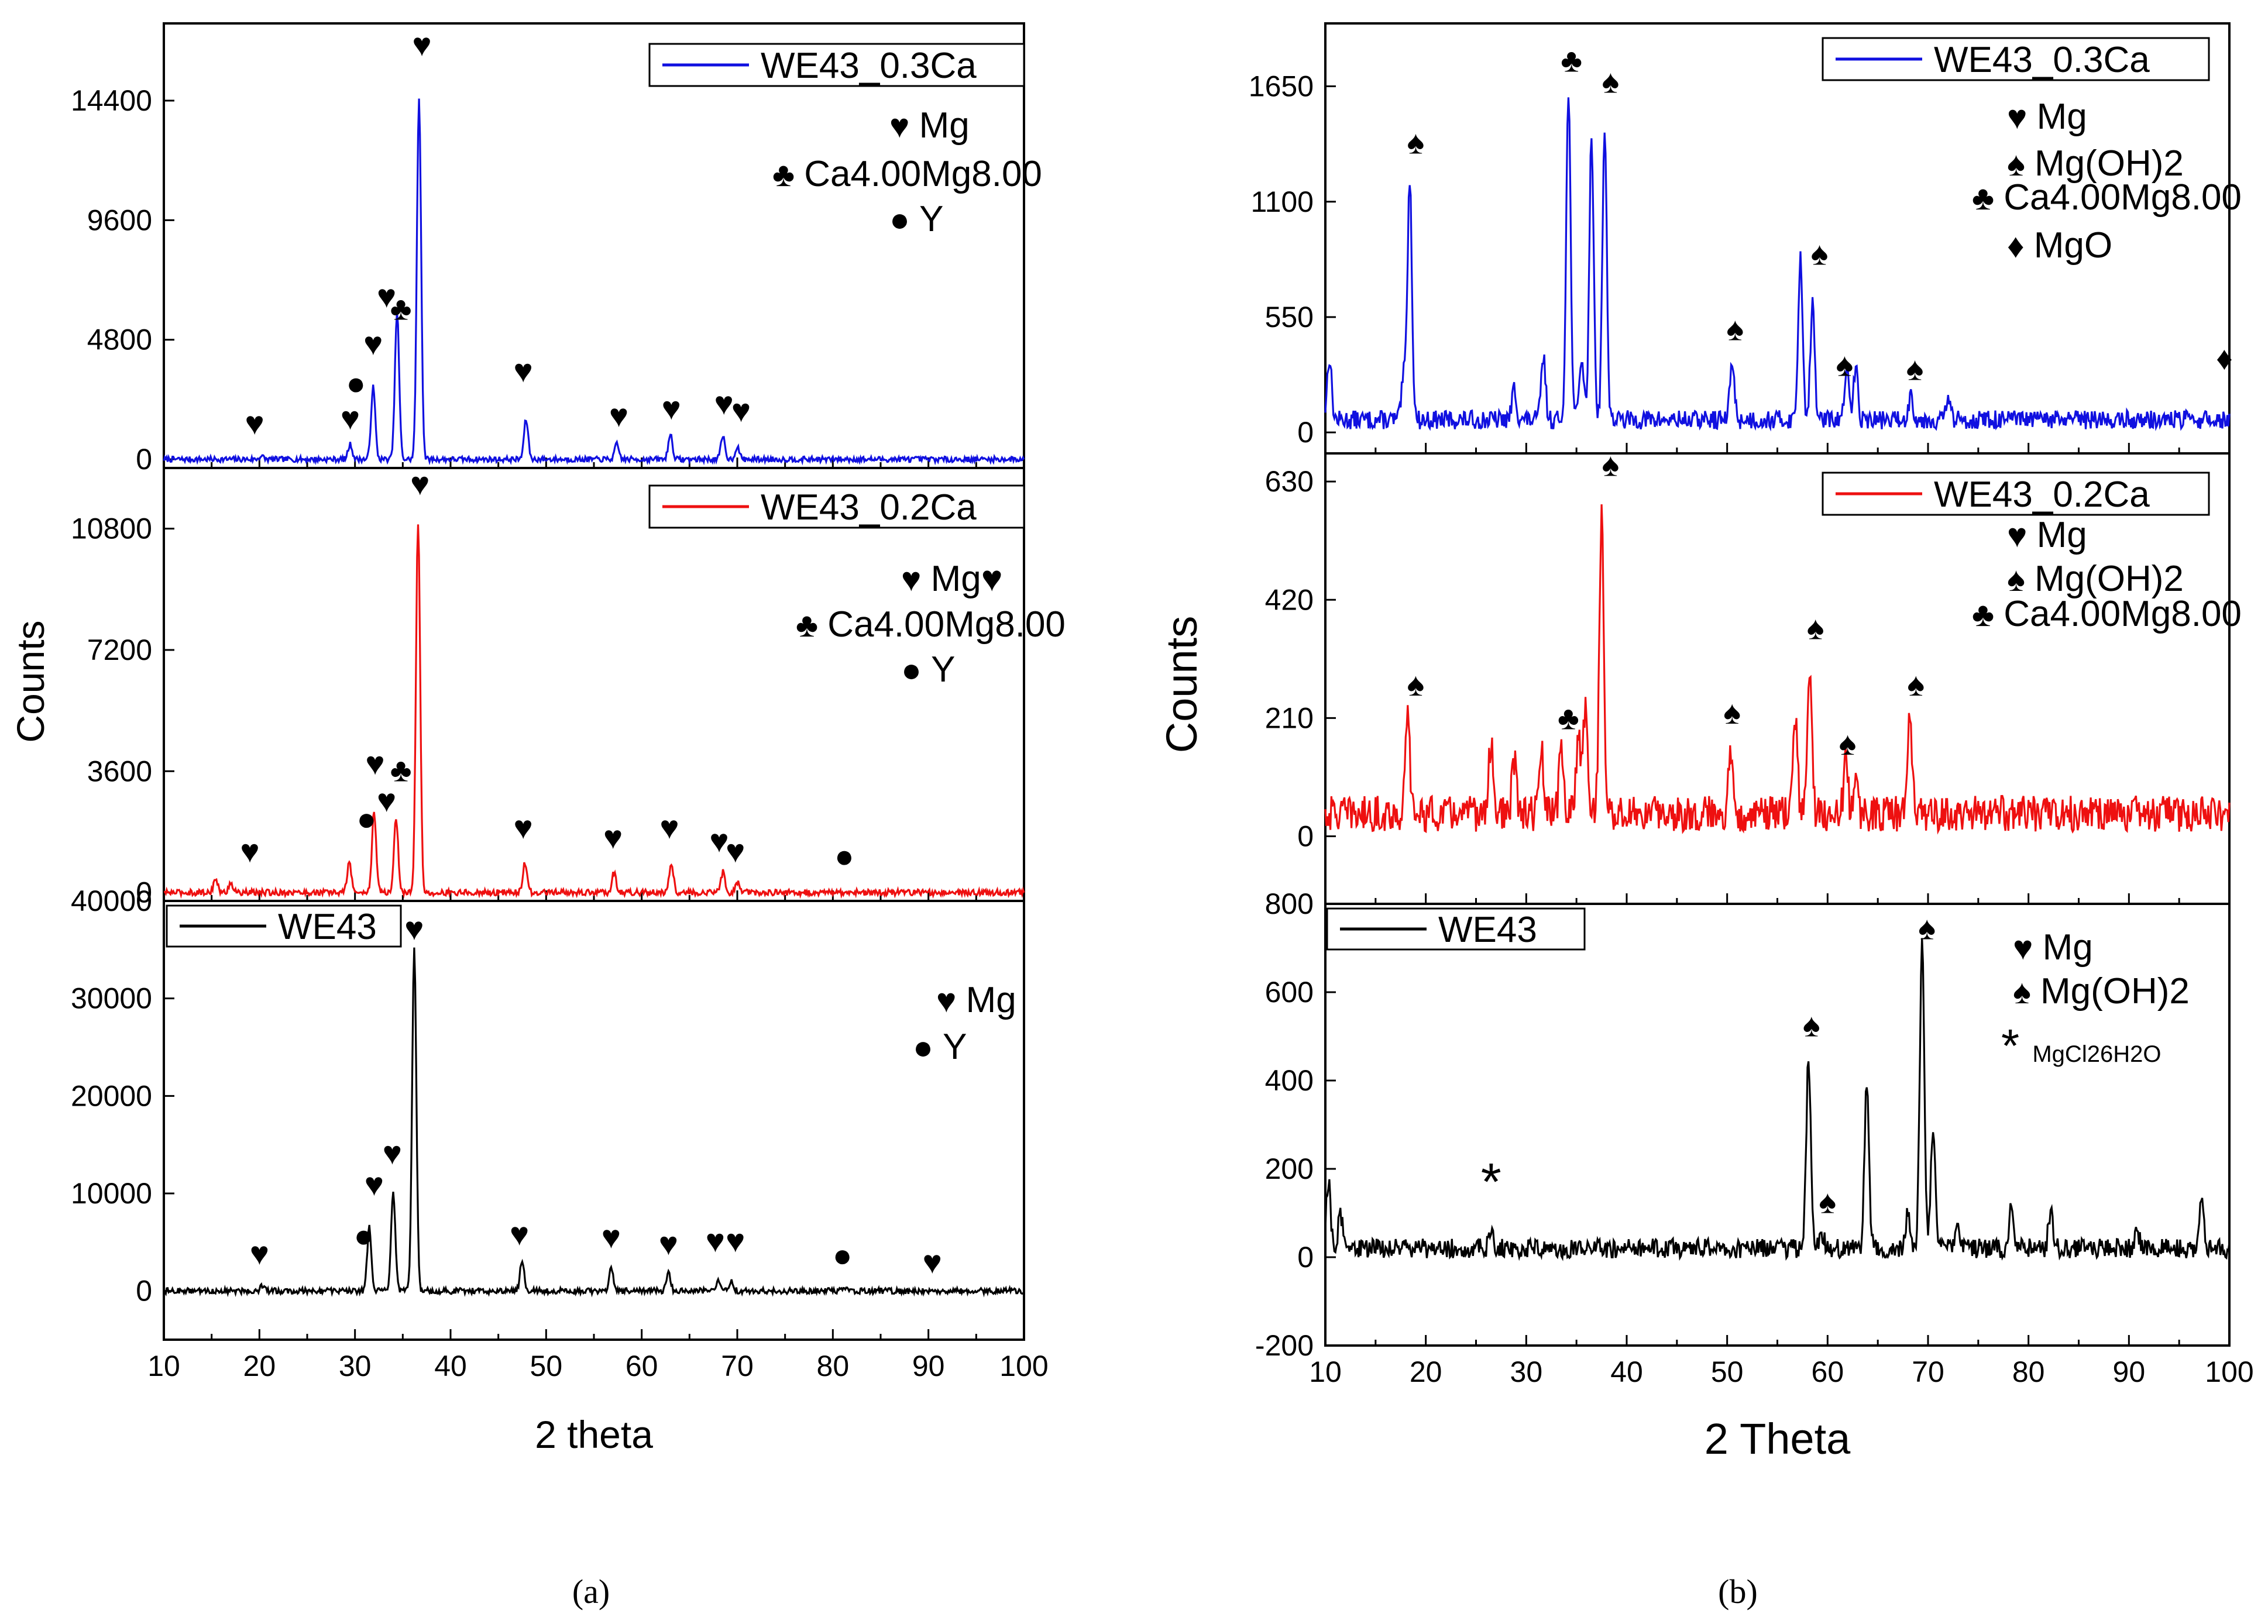 Image resolution: width=2268 pixels, height=1624 pixels. What do you see at coordinates (967, 579) in the screenshot?
I see `phase-label: Mg♥` at bounding box center [967, 579].